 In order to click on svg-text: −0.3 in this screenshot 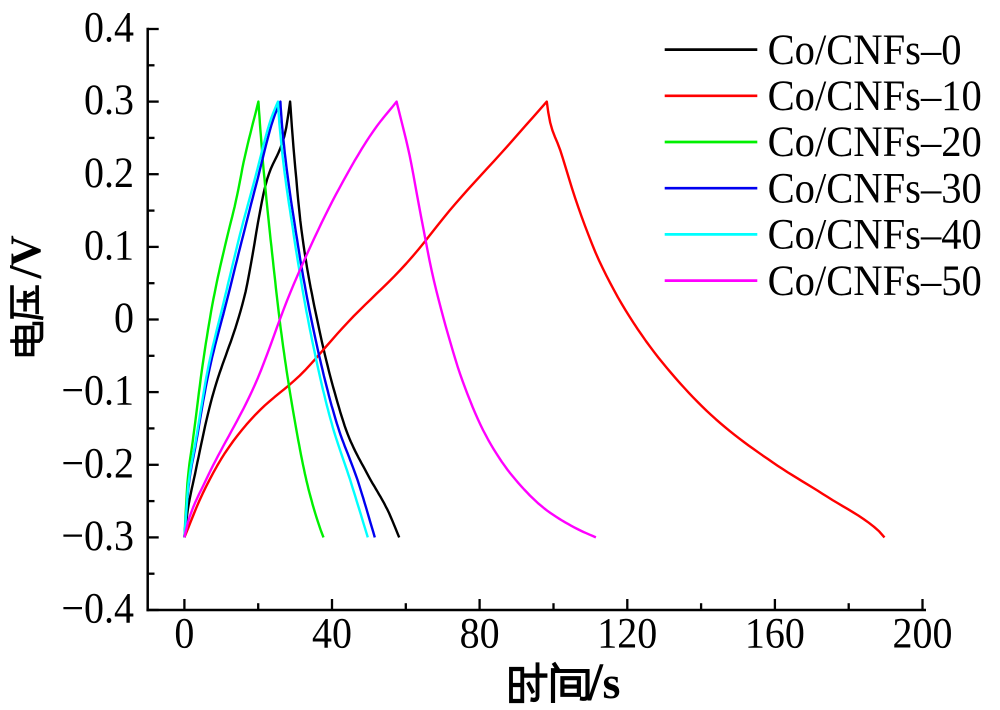, I will do `click(97, 536)`.